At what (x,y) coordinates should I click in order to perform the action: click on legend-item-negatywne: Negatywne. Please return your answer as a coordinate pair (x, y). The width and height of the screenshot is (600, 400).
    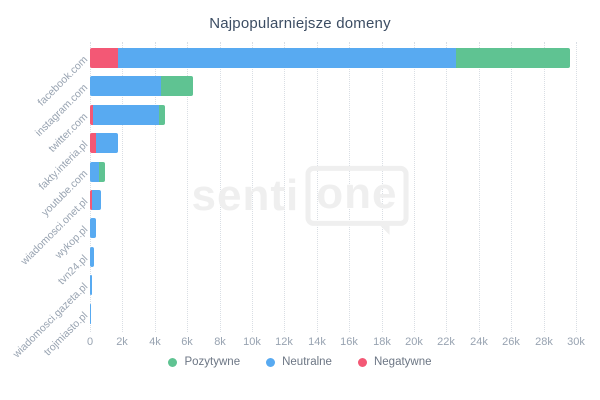
    Looking at the image, I should click on (394, 362).